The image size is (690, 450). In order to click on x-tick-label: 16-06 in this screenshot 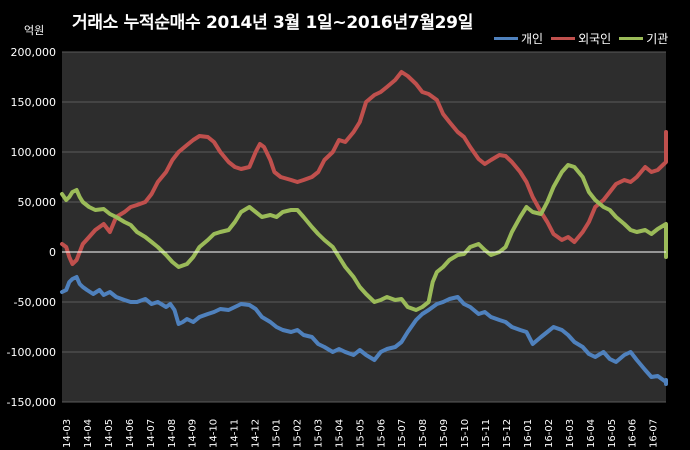, I will do `click(633, 433)`.